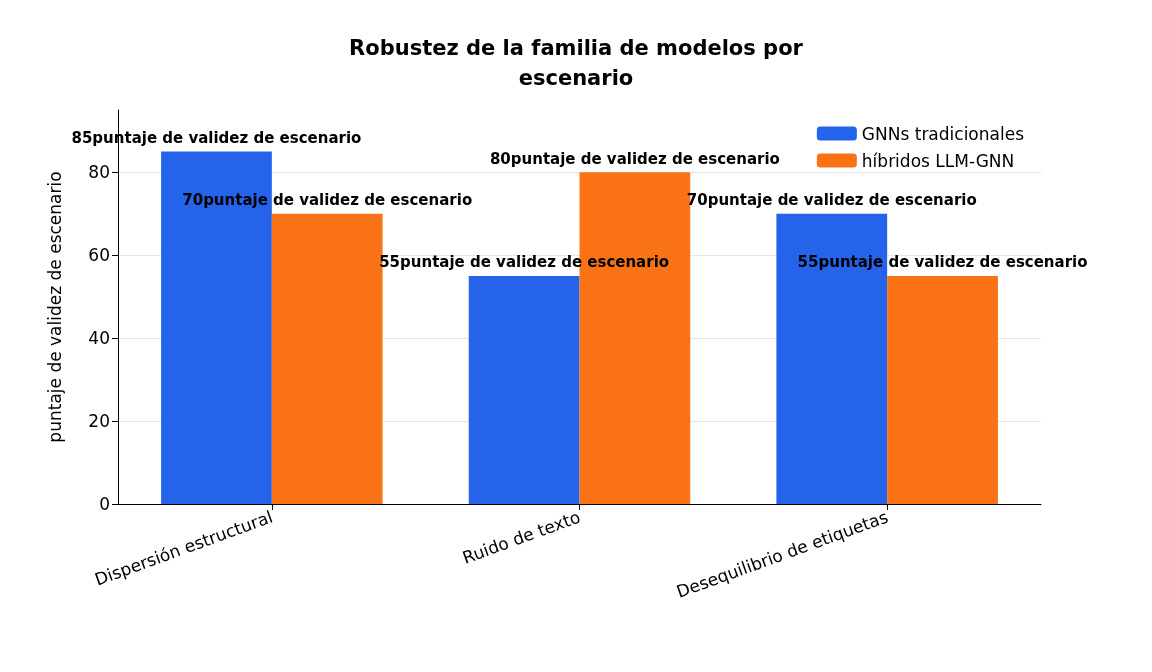  I want to click on data-label: 70puntaje de validez de escenario, so click(327, 200).